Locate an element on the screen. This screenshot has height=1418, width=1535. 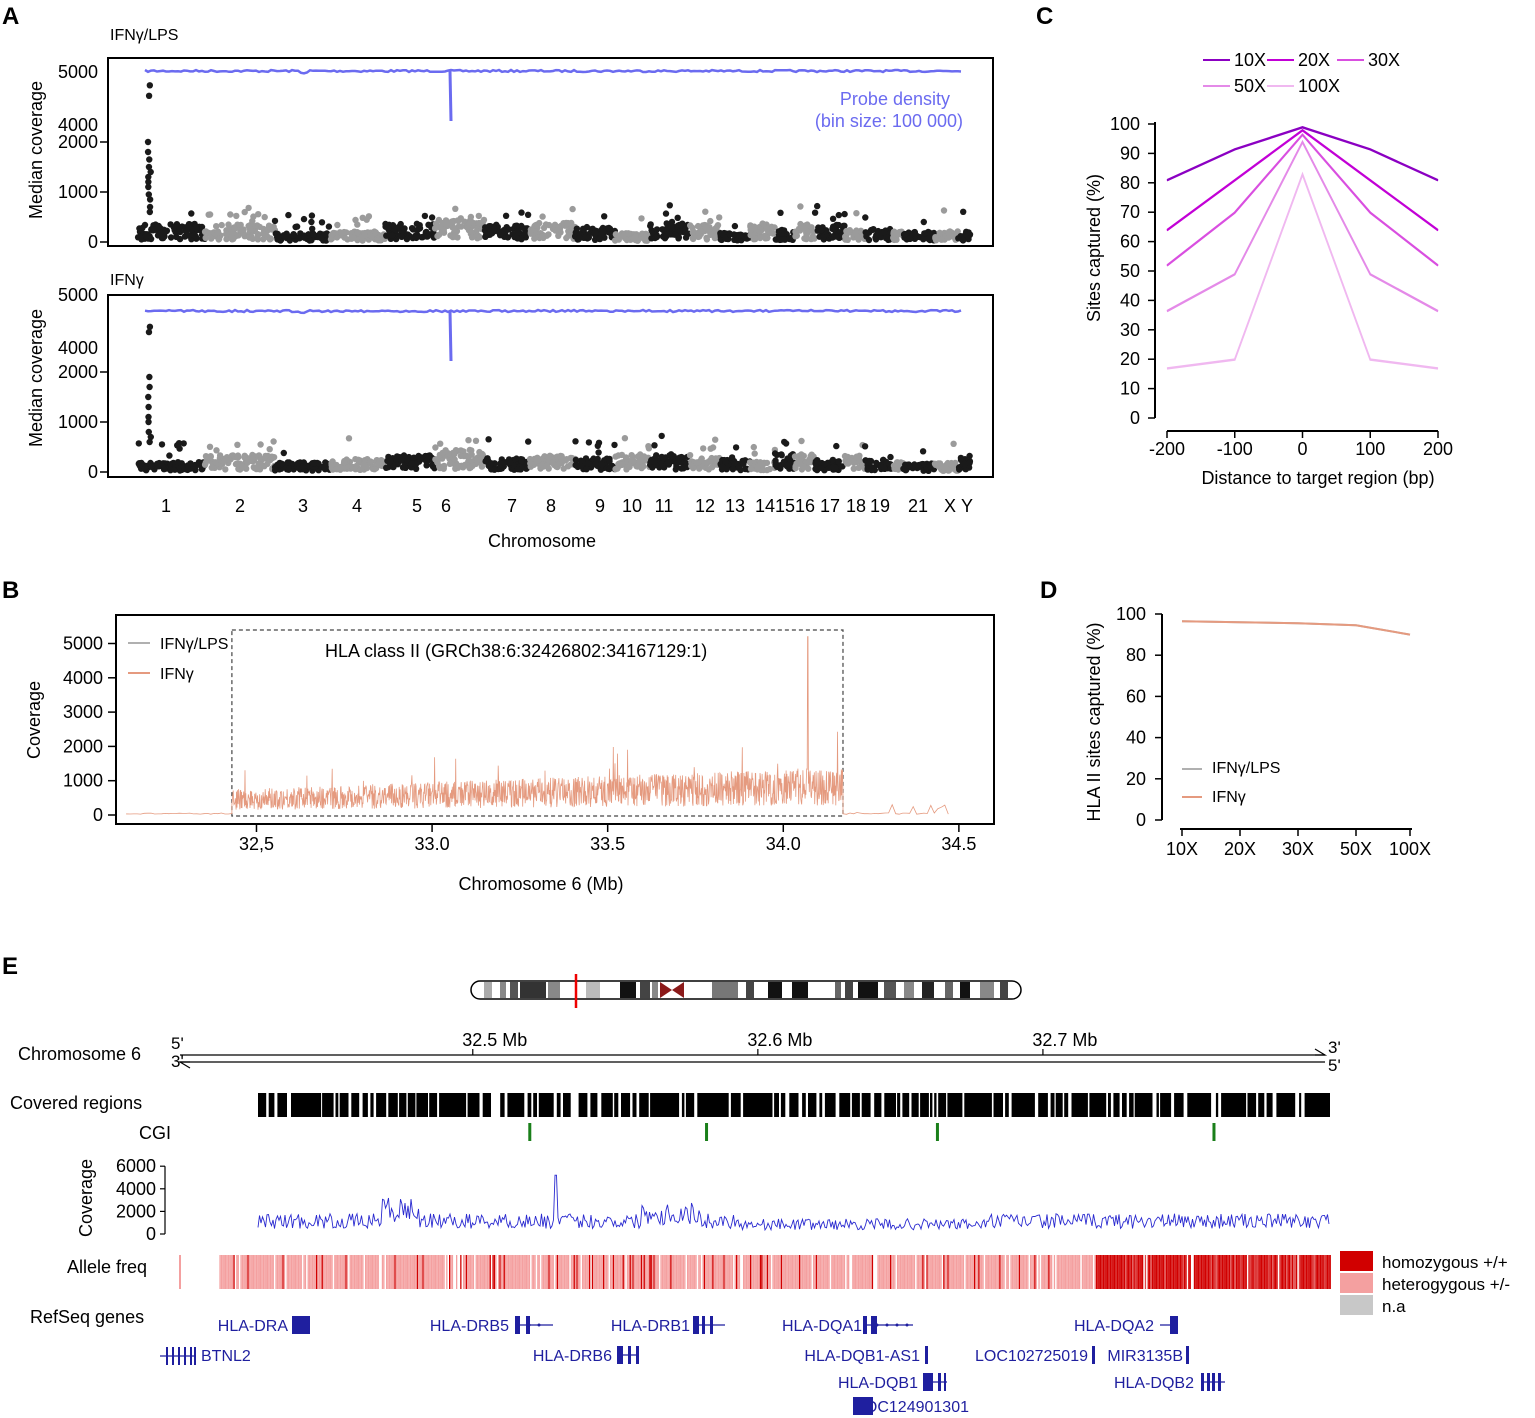
c-y-tick-label-30: 30 is located at coordinates (1130, 330).